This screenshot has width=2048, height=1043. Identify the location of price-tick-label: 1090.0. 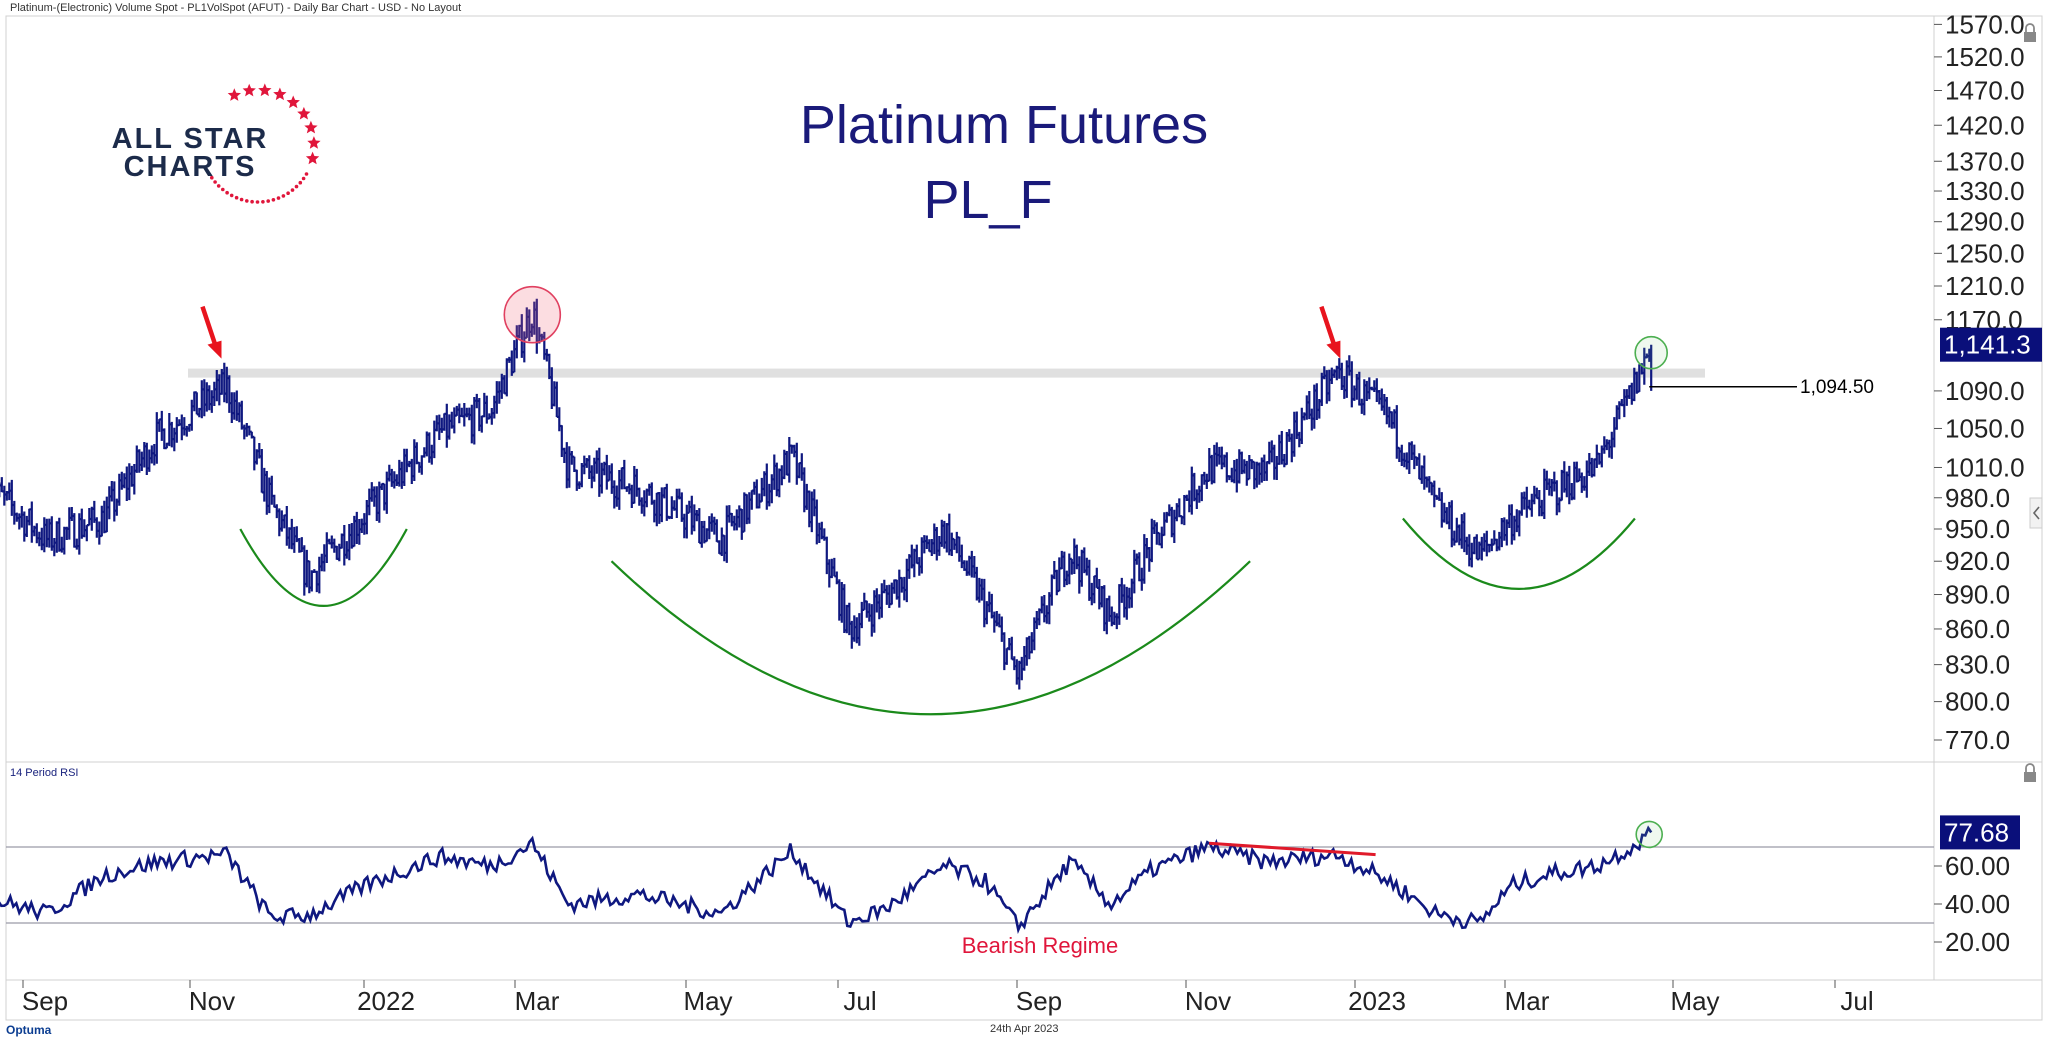
(1985, 391).